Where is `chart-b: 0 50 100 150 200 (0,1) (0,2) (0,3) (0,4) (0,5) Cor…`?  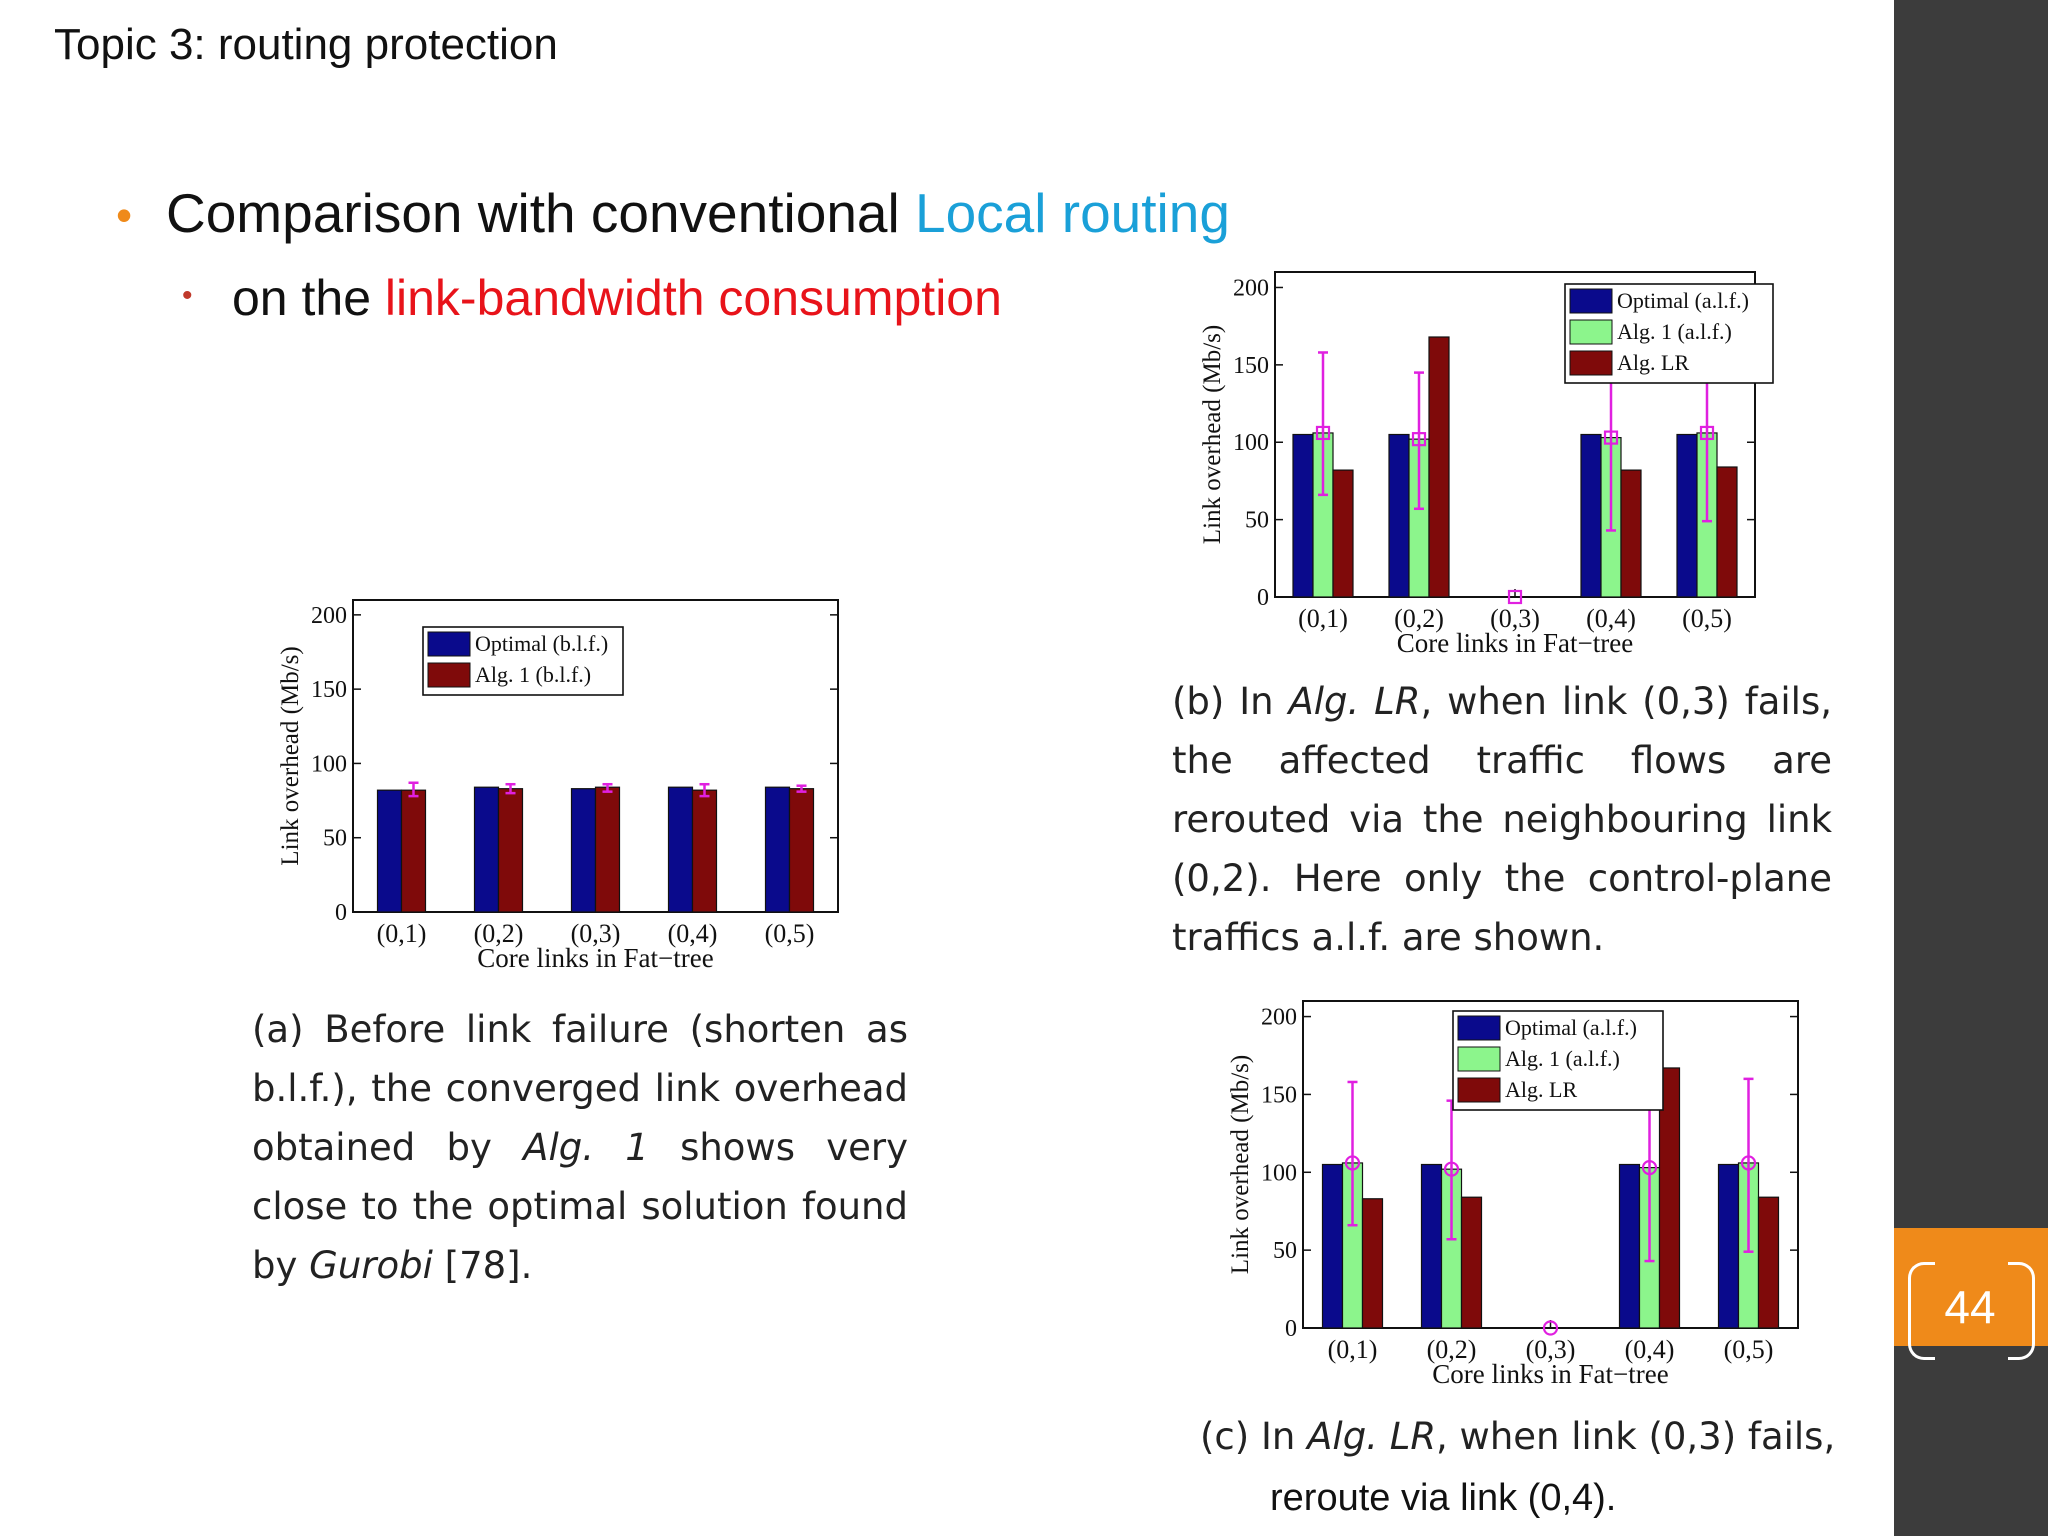 chart-b: 0 50 100 150 200 (0,1) (0,2) (0,3) (0,4) (0,5) Cor… is located at coordinates (1486, 464).